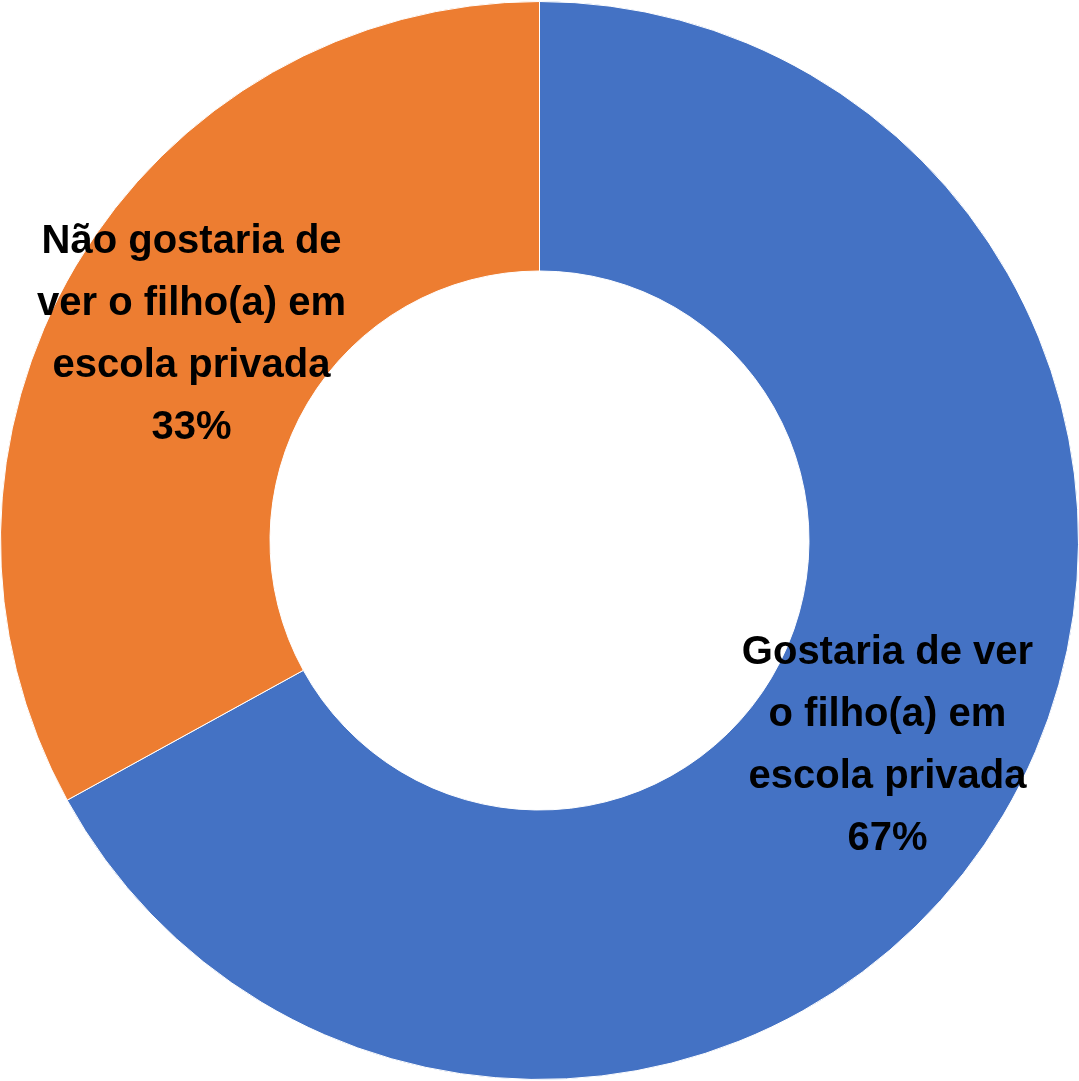 Image resolution: width=1079 pixels, height=1081 pixels. I want to click on data-label: 33%, so click(191, 424).